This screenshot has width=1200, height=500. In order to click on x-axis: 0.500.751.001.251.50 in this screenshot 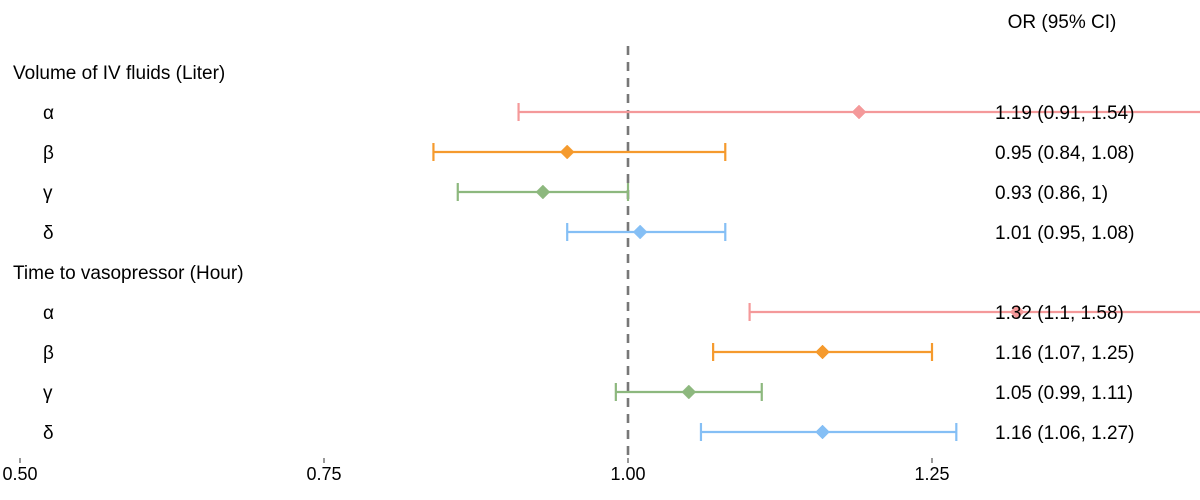, I will do `click(476, 471)`.